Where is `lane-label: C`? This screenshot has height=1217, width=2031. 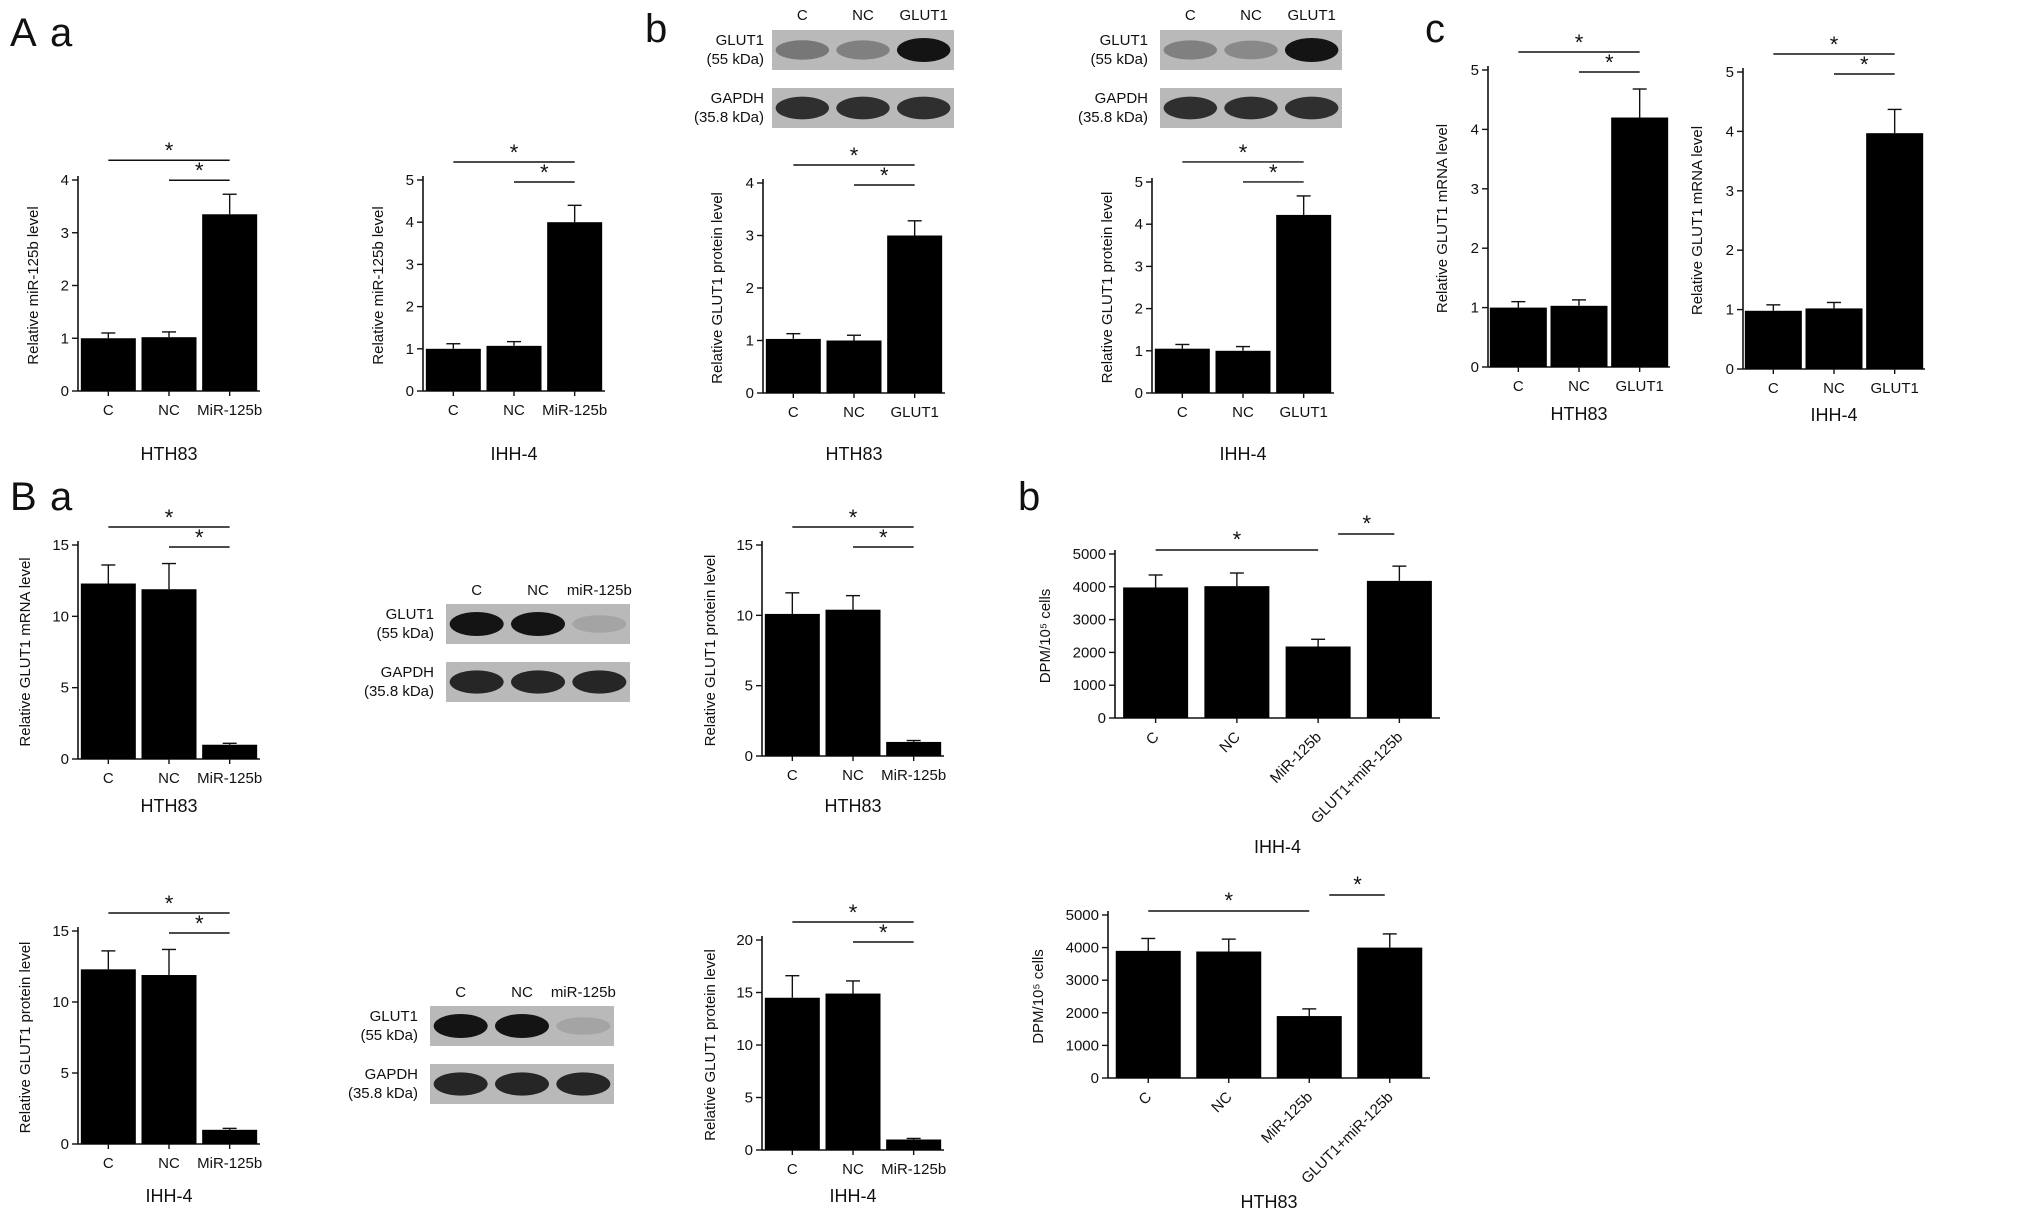
lane-label: C is located at coordinates (476, 590).